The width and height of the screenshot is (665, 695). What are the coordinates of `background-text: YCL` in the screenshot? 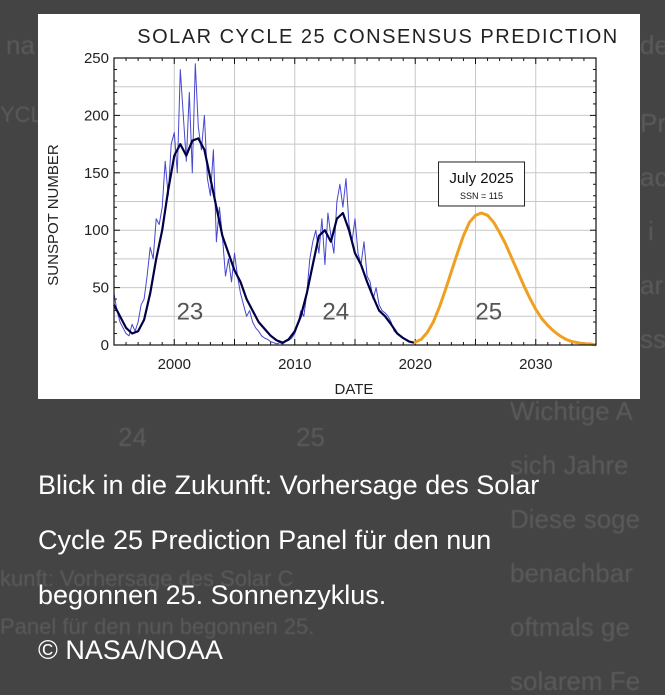 It's located at (21, 114).